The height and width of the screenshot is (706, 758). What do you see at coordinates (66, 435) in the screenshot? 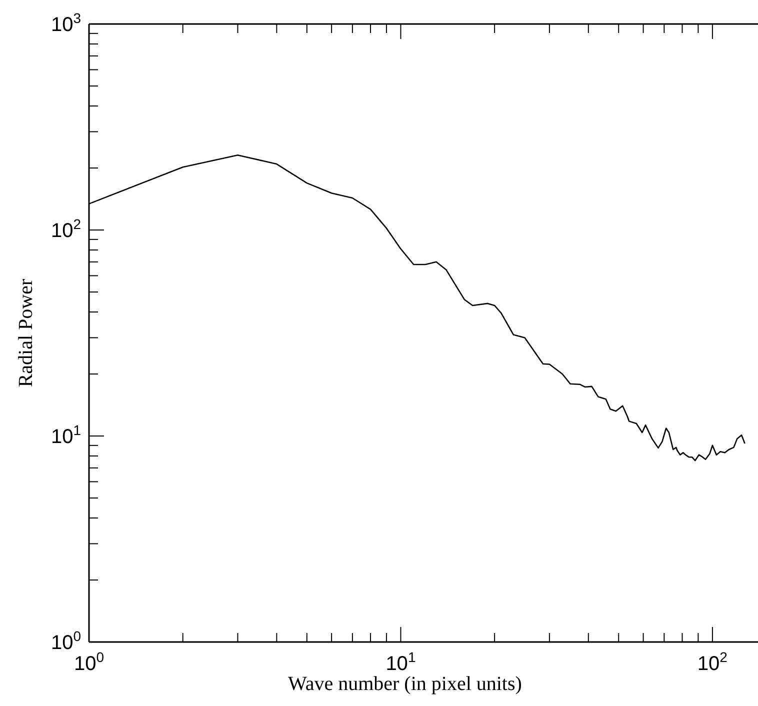
I see `y-tick-label: 10$^{1}$` at bounding box center [66, 435].